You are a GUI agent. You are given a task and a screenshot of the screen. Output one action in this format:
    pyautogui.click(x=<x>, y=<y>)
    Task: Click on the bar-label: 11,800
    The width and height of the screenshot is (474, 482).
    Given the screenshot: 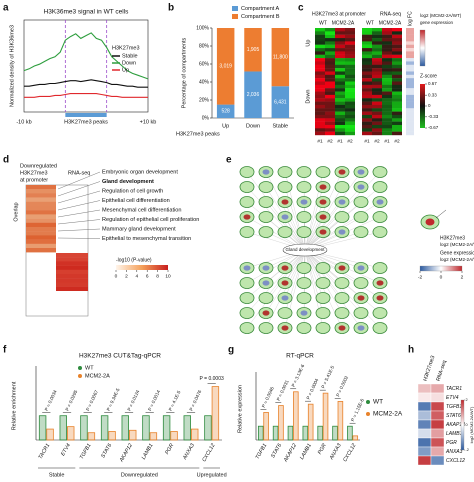 What is the action you would take?
    pyautogui.click(x=280, y=57)
    